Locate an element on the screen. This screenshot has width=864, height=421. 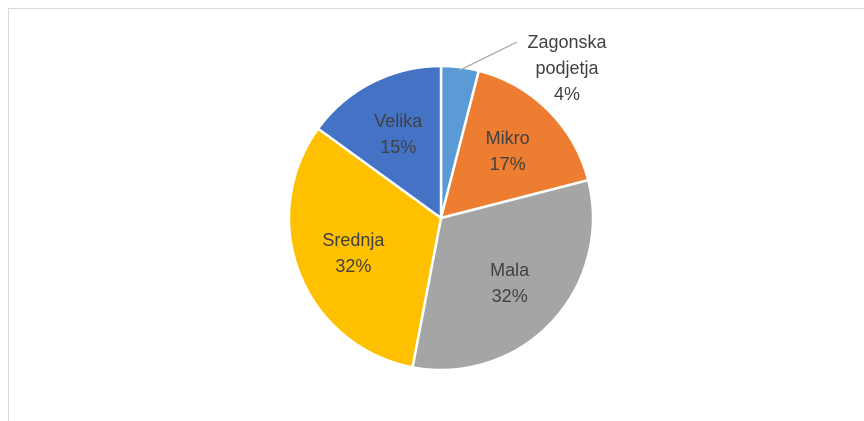
data-label: Srednja 32% is located at coordinates (353, 253).